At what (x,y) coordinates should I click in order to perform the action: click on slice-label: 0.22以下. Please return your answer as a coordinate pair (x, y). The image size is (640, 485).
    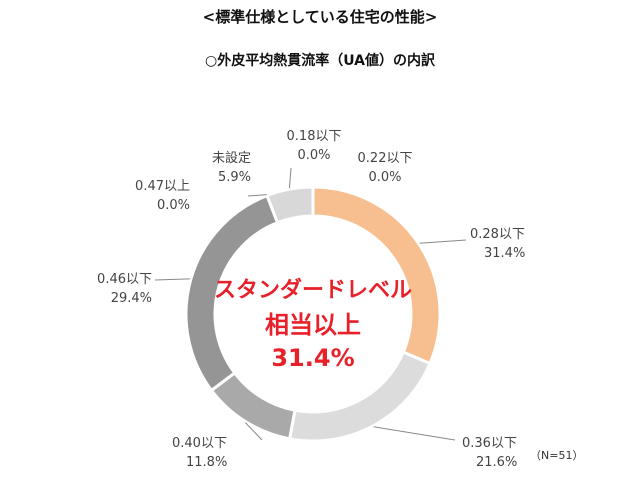
    Looking at the image, I should click on (385, 158).